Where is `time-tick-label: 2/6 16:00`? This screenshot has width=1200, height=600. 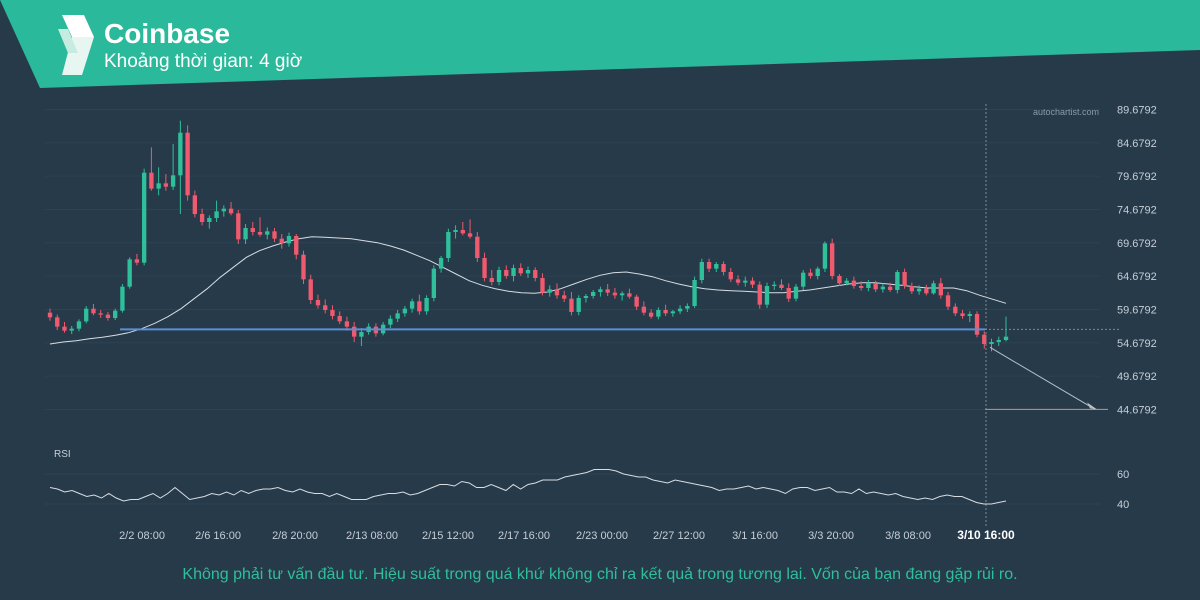
time-tick-label: 2/6 16:00 is located at coordinates (218, 536).